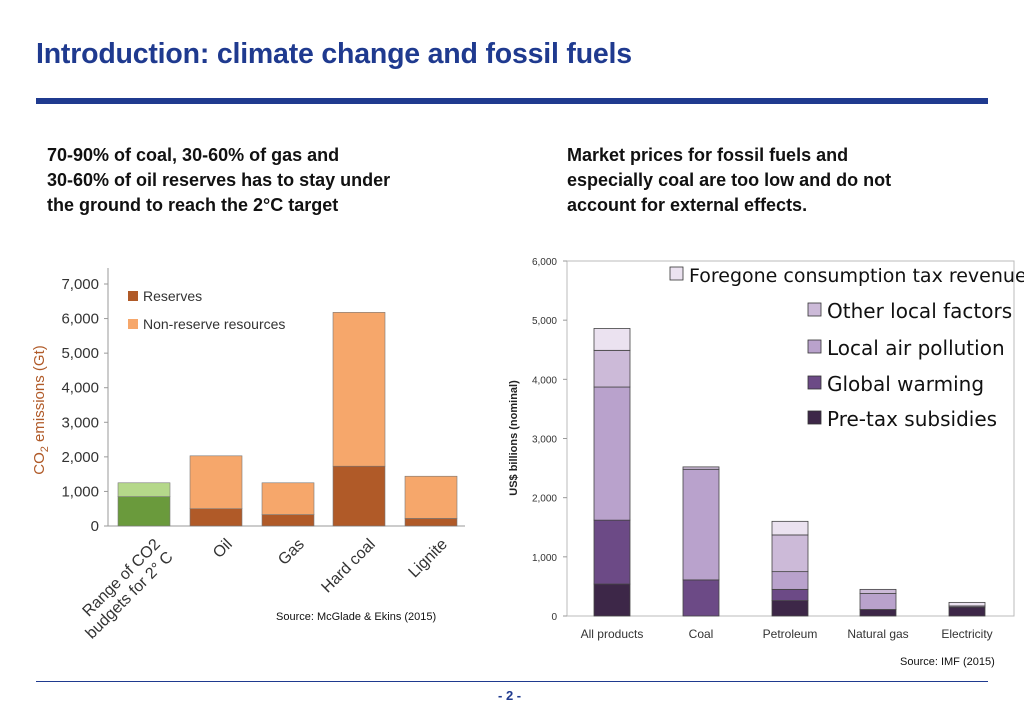 This screenshot has width=1024, height=709. Describe the element at coordinates (708, 155) in the screenshot. I see `right-claim-line: Market prices for fossil fuels and` at that location.